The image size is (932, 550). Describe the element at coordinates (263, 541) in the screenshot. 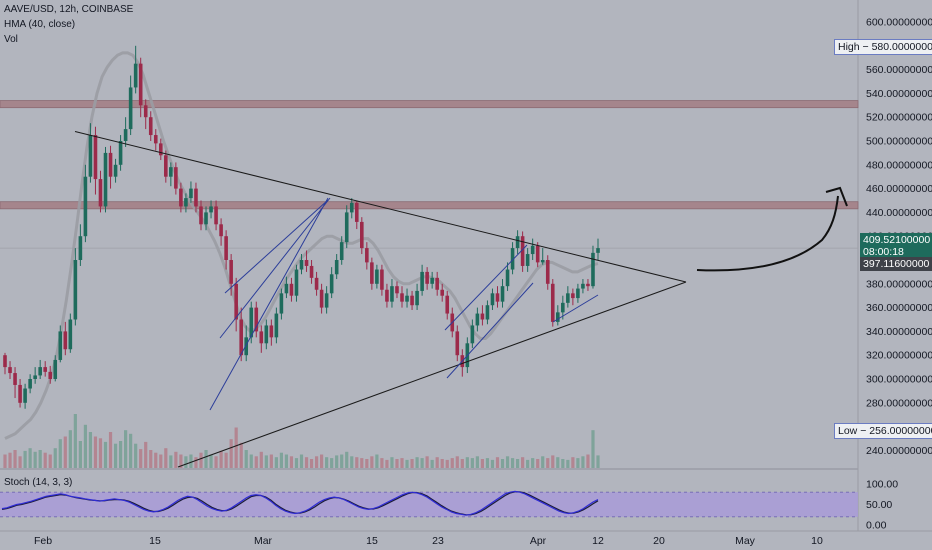

I see `time-axis-label: Mar` at that location.